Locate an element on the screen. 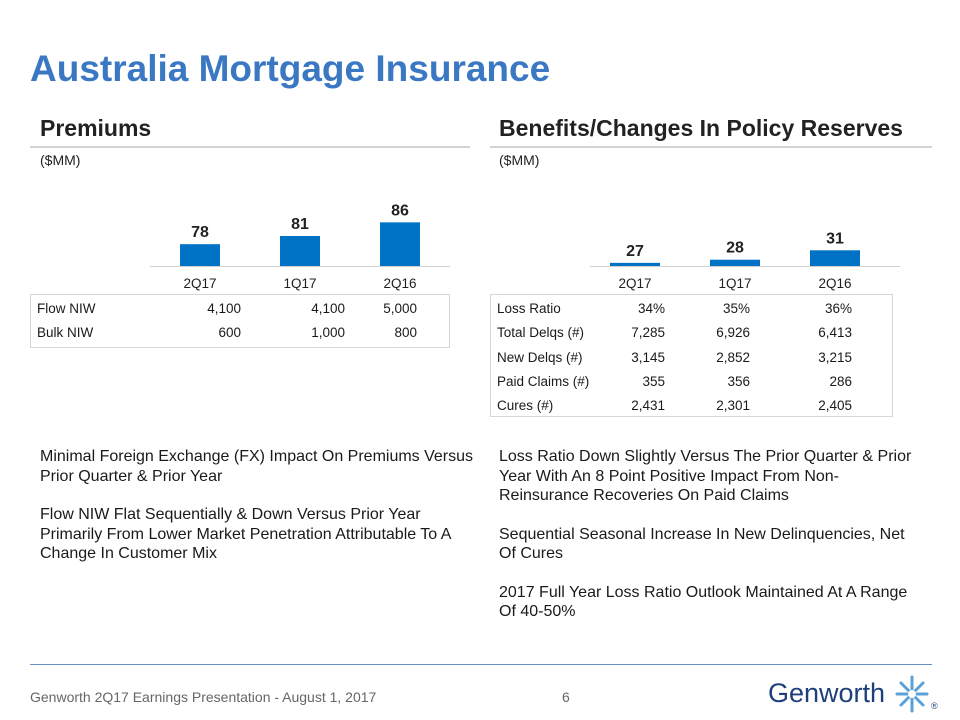 The width and height of the screenshot is (960, 720). logo-registered-mark: ® is located at coordinates (934, 706).